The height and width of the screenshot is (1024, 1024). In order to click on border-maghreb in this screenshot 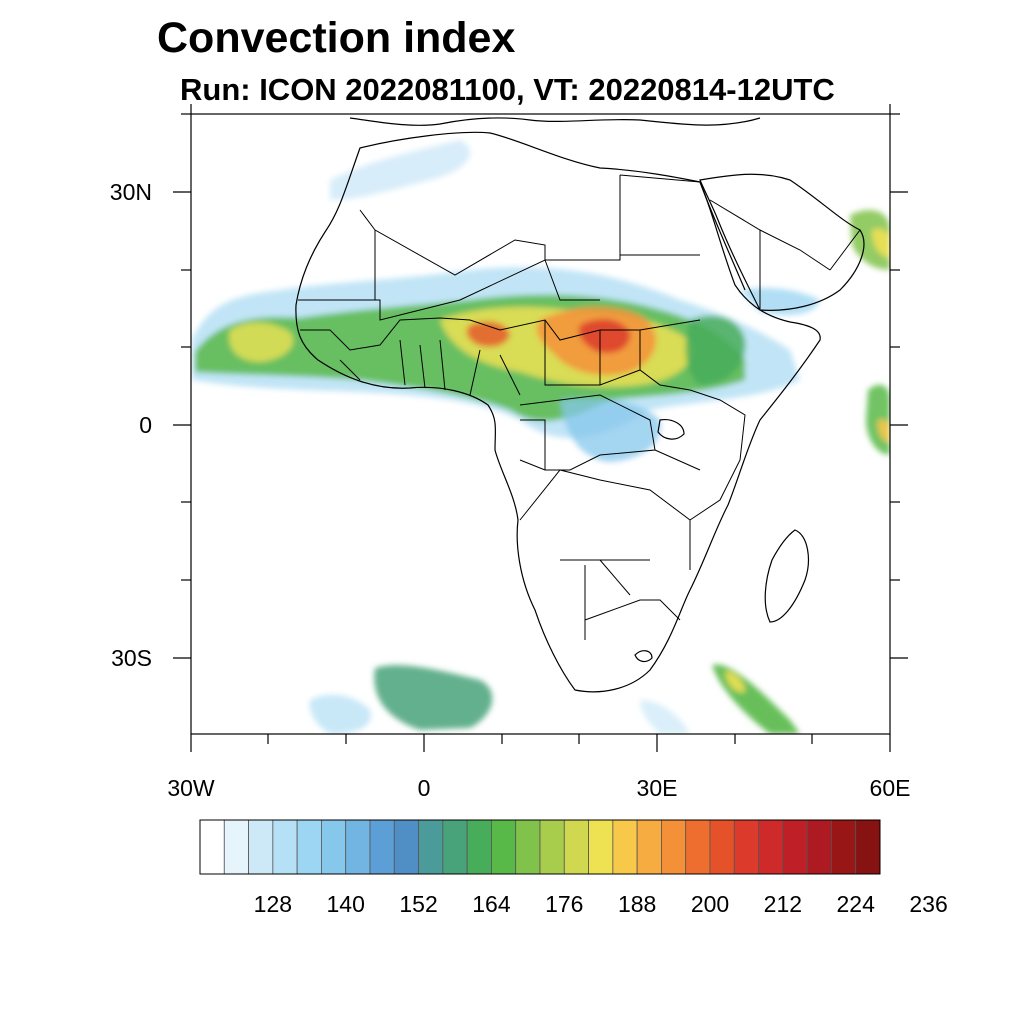, I will do `click(490, 237)`.